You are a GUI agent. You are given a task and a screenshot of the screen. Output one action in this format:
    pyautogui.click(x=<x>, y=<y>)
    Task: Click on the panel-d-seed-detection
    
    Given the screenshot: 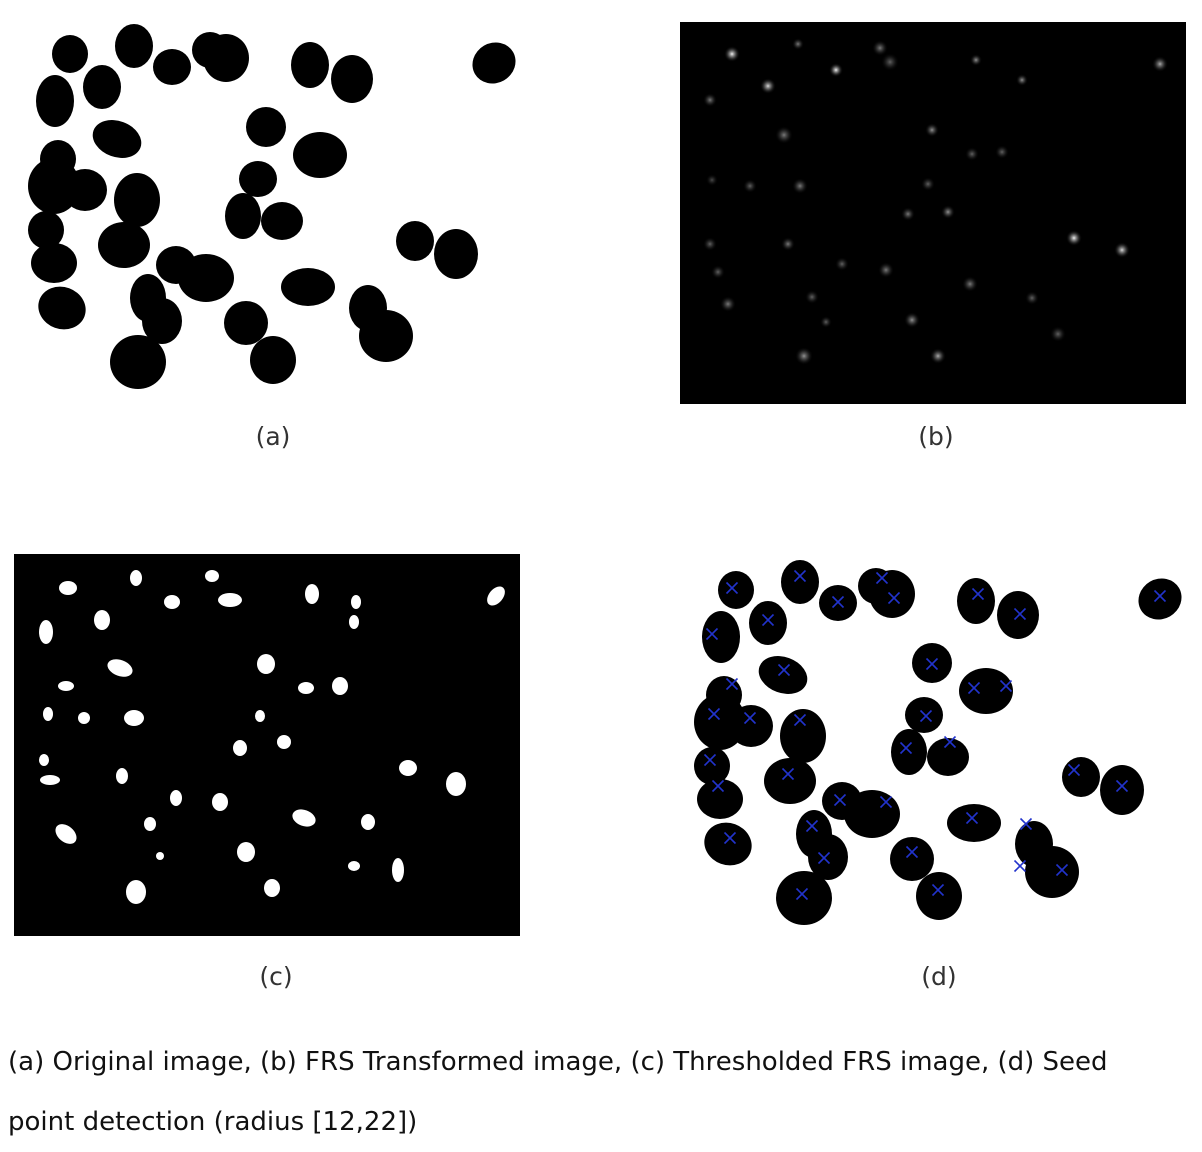 What is the action you would take?
    pyautogui.click(x=933, y=745)
    